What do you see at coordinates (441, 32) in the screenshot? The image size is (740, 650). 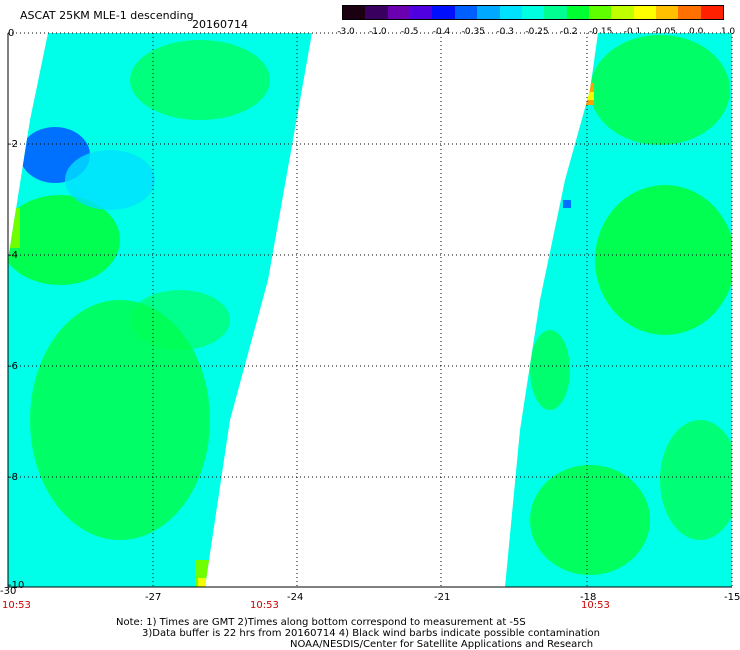 I see `color-scale-label: -0.4` at bounding box center [441, 32].